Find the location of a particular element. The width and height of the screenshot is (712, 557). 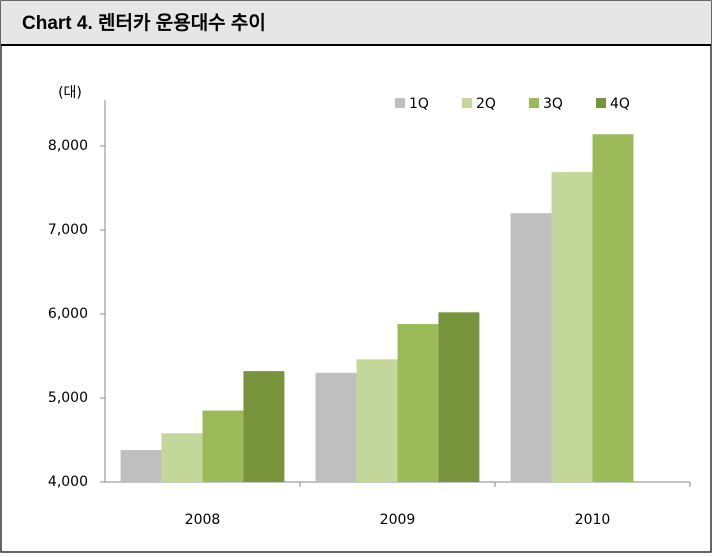

legend-label: 3Q is located at coordinates (553, 104).